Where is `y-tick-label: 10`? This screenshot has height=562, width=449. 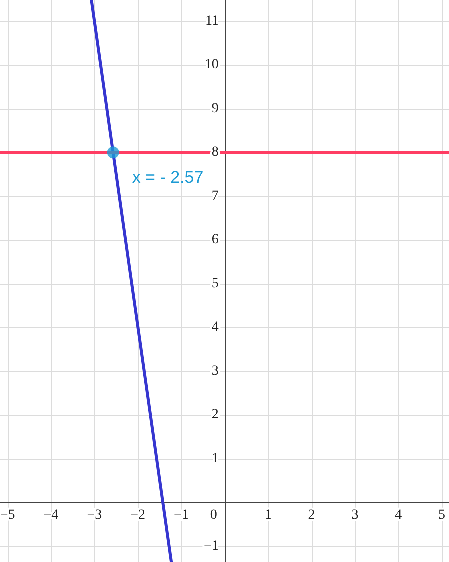
y-tick-label: 10 is located at coordinates (211, 65).